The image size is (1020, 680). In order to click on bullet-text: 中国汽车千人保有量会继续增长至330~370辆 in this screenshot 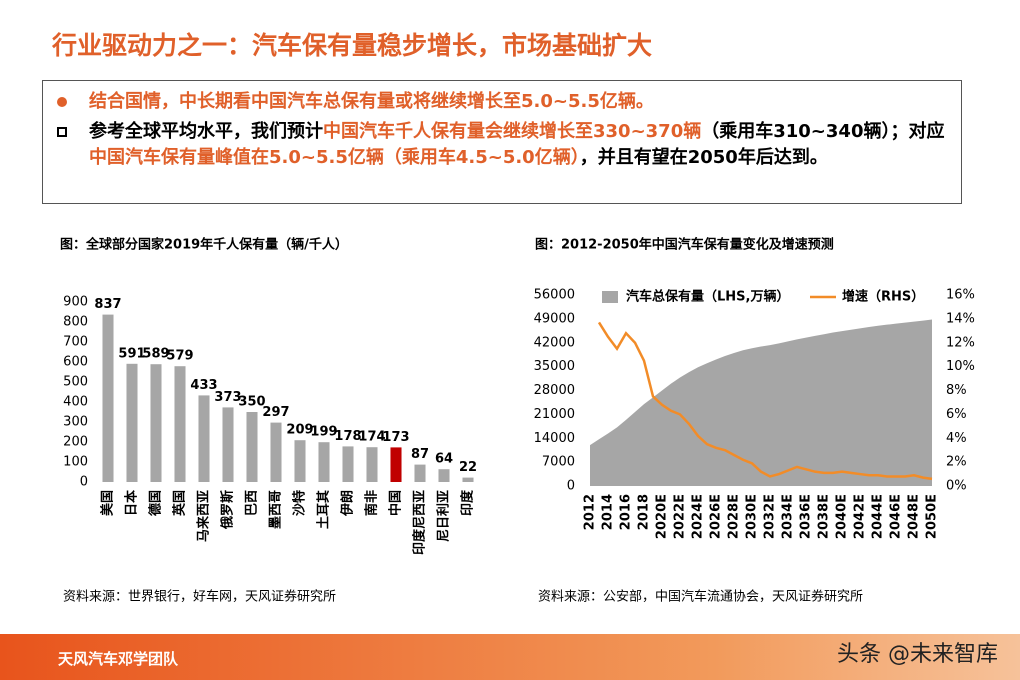, I will do `click(512, 131)`.